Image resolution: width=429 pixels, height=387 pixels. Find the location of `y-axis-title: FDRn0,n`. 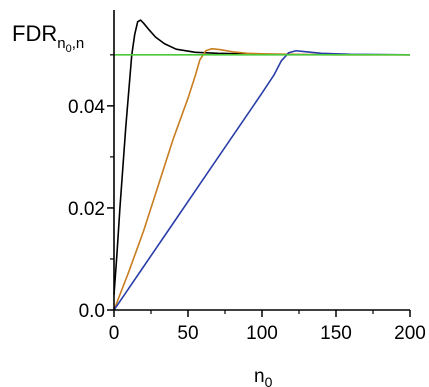

y-axis-title: FDRn0,n is located at coordinates (48, 38).